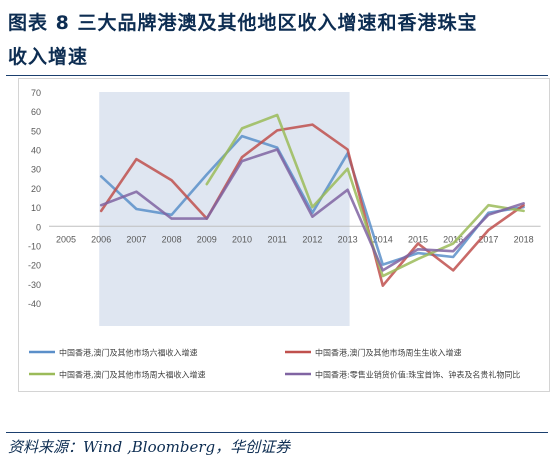  What do you see at coordinates (132, 375) in the screenshot?
I see `legend-label: 中国香港,澳门及其他市场周大福收入增速` at bounding box center [132, 375].